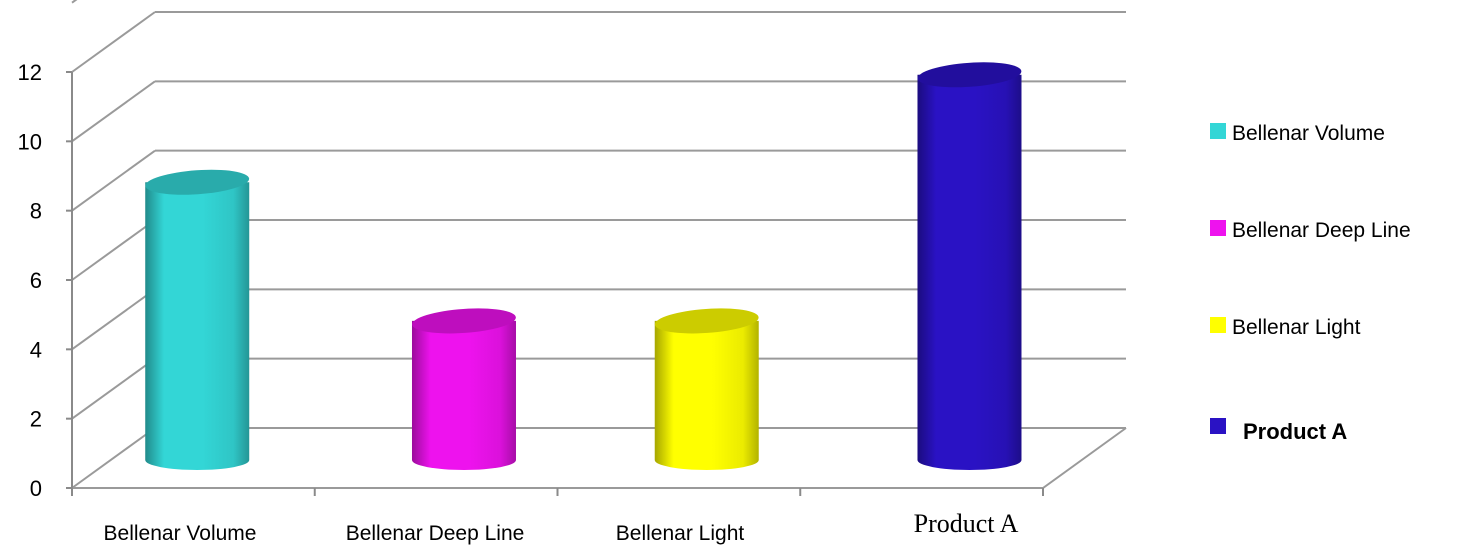  Describe the element at coordinates (180, 533) in the screenshot. I see `x-category-label: Bellenar Volume` at that location.